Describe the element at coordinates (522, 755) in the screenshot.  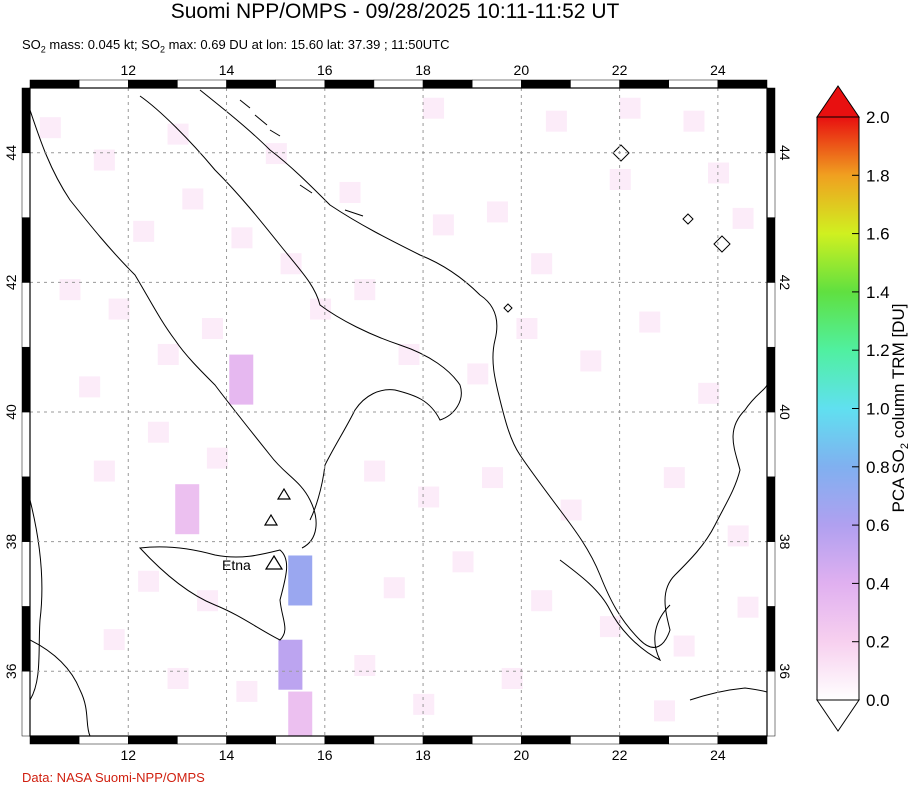
I see `lon-tick-label-bottom: 20` at that location.